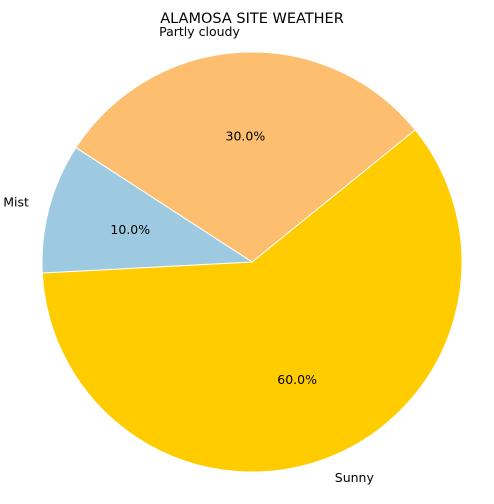 Image resolution: width=494 pixels, height=504 pixels. Describe the element at coordinates (147, 210) in the screenshot. I see `pie-slice-mist` at that location.